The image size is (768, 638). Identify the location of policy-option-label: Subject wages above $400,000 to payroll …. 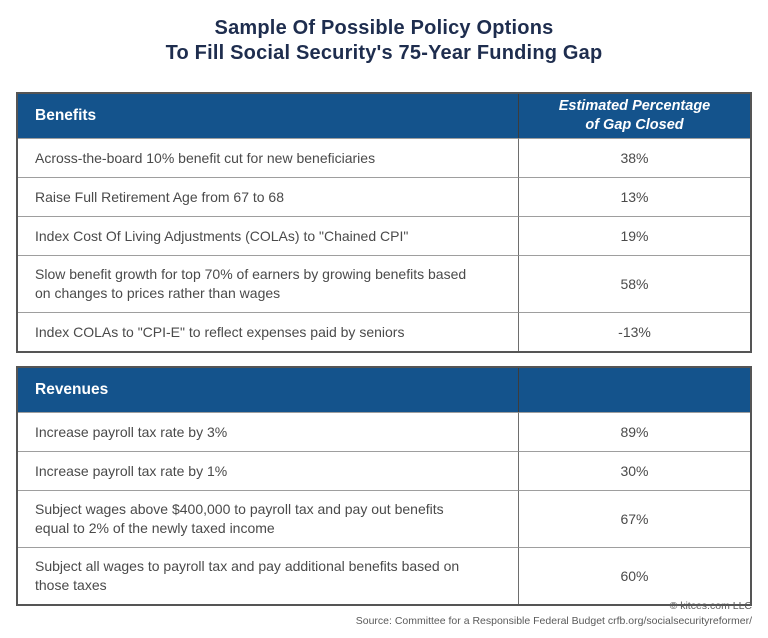
(268, 518).